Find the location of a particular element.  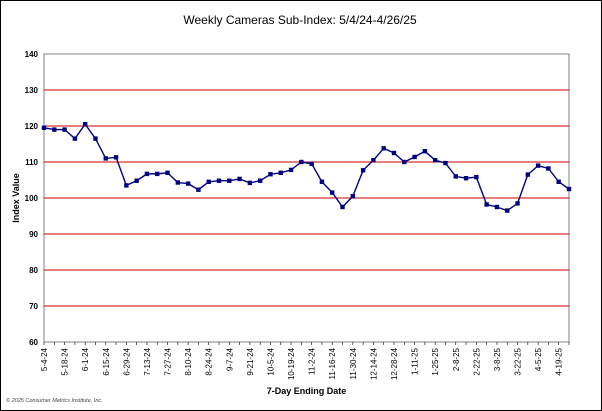

x-tick-label: 8-10-24 is located at coordinates (188, 361).